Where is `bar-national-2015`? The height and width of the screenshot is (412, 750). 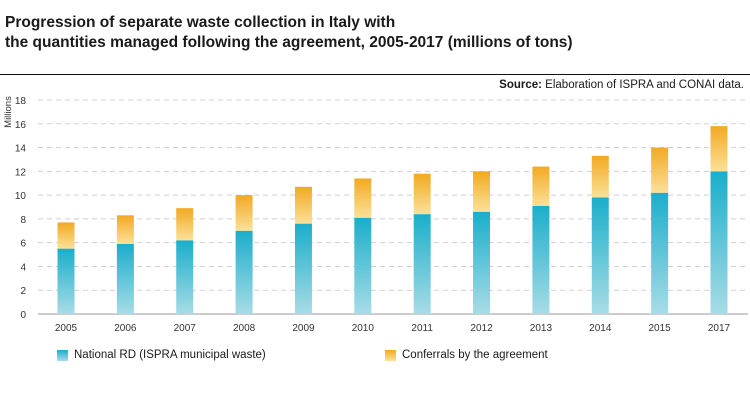 bar-national-2015 is located at coordinates (660, 253).